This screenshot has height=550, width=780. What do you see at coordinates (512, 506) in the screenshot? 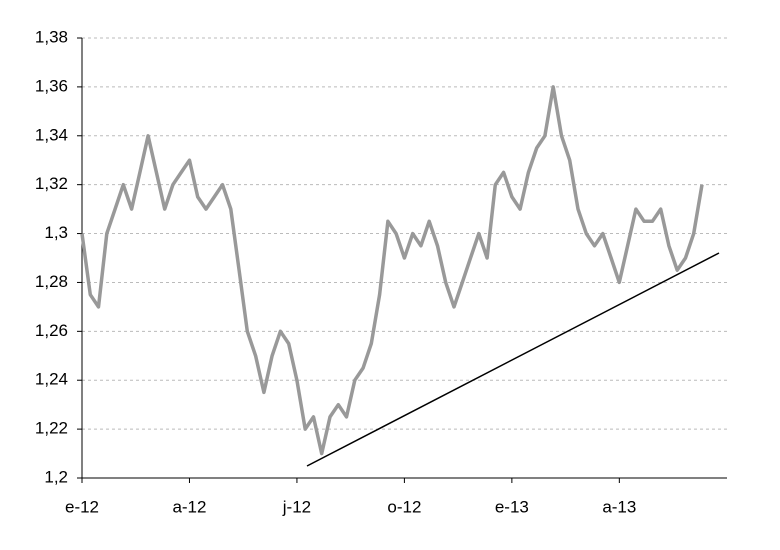
I see `x-tick-label: e-13` at bounding box center [512, 506].